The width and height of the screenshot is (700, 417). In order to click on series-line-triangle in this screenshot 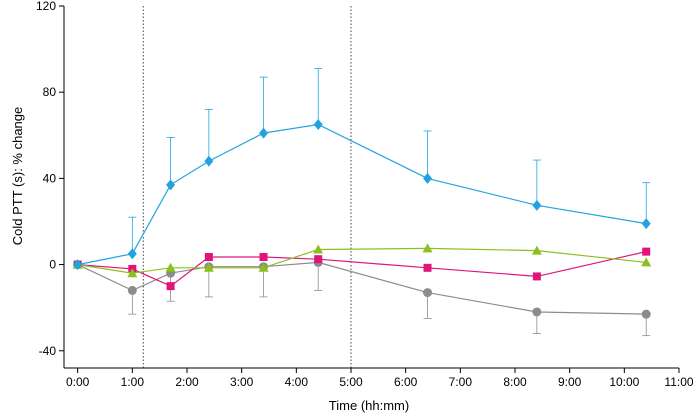, I will do `click(362, 260)`.